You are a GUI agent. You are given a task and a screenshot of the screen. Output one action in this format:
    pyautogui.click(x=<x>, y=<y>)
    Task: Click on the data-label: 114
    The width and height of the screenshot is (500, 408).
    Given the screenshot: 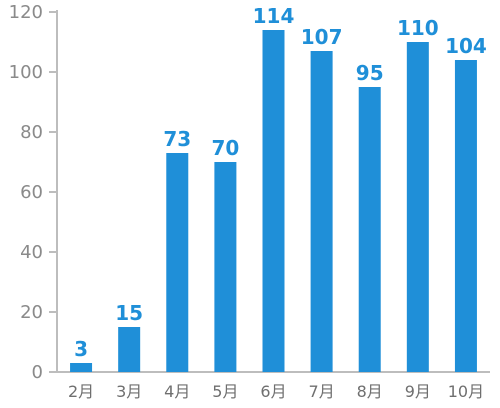 What is the action you would take?
    pyautogui.click(x=274, y=16)
    